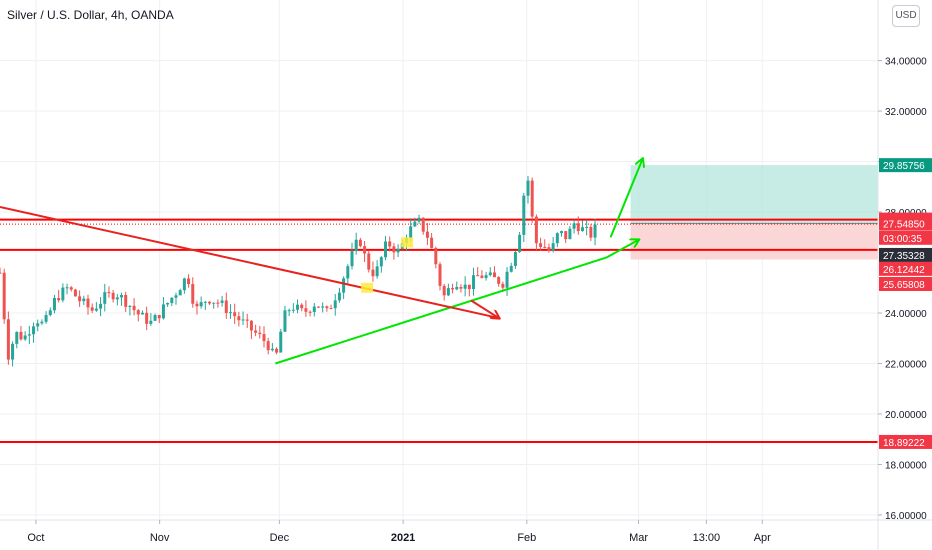  I want to click on price-label-text: 25.65808, so click(904, 285).